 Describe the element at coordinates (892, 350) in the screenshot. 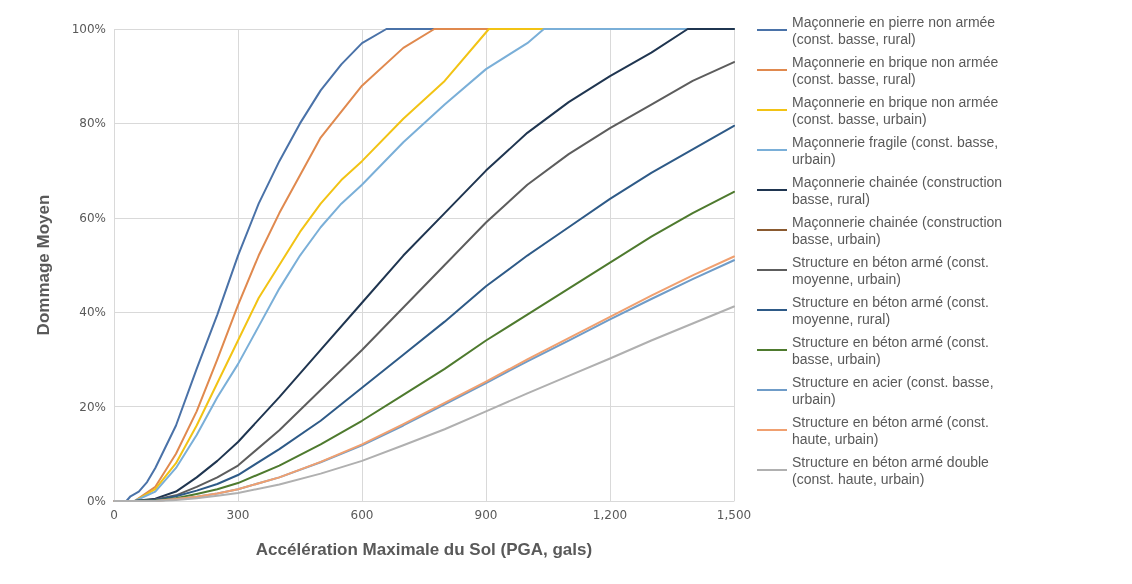

I see `legend-label: Structure en béton armé (const. basse, urbain)` at that location.